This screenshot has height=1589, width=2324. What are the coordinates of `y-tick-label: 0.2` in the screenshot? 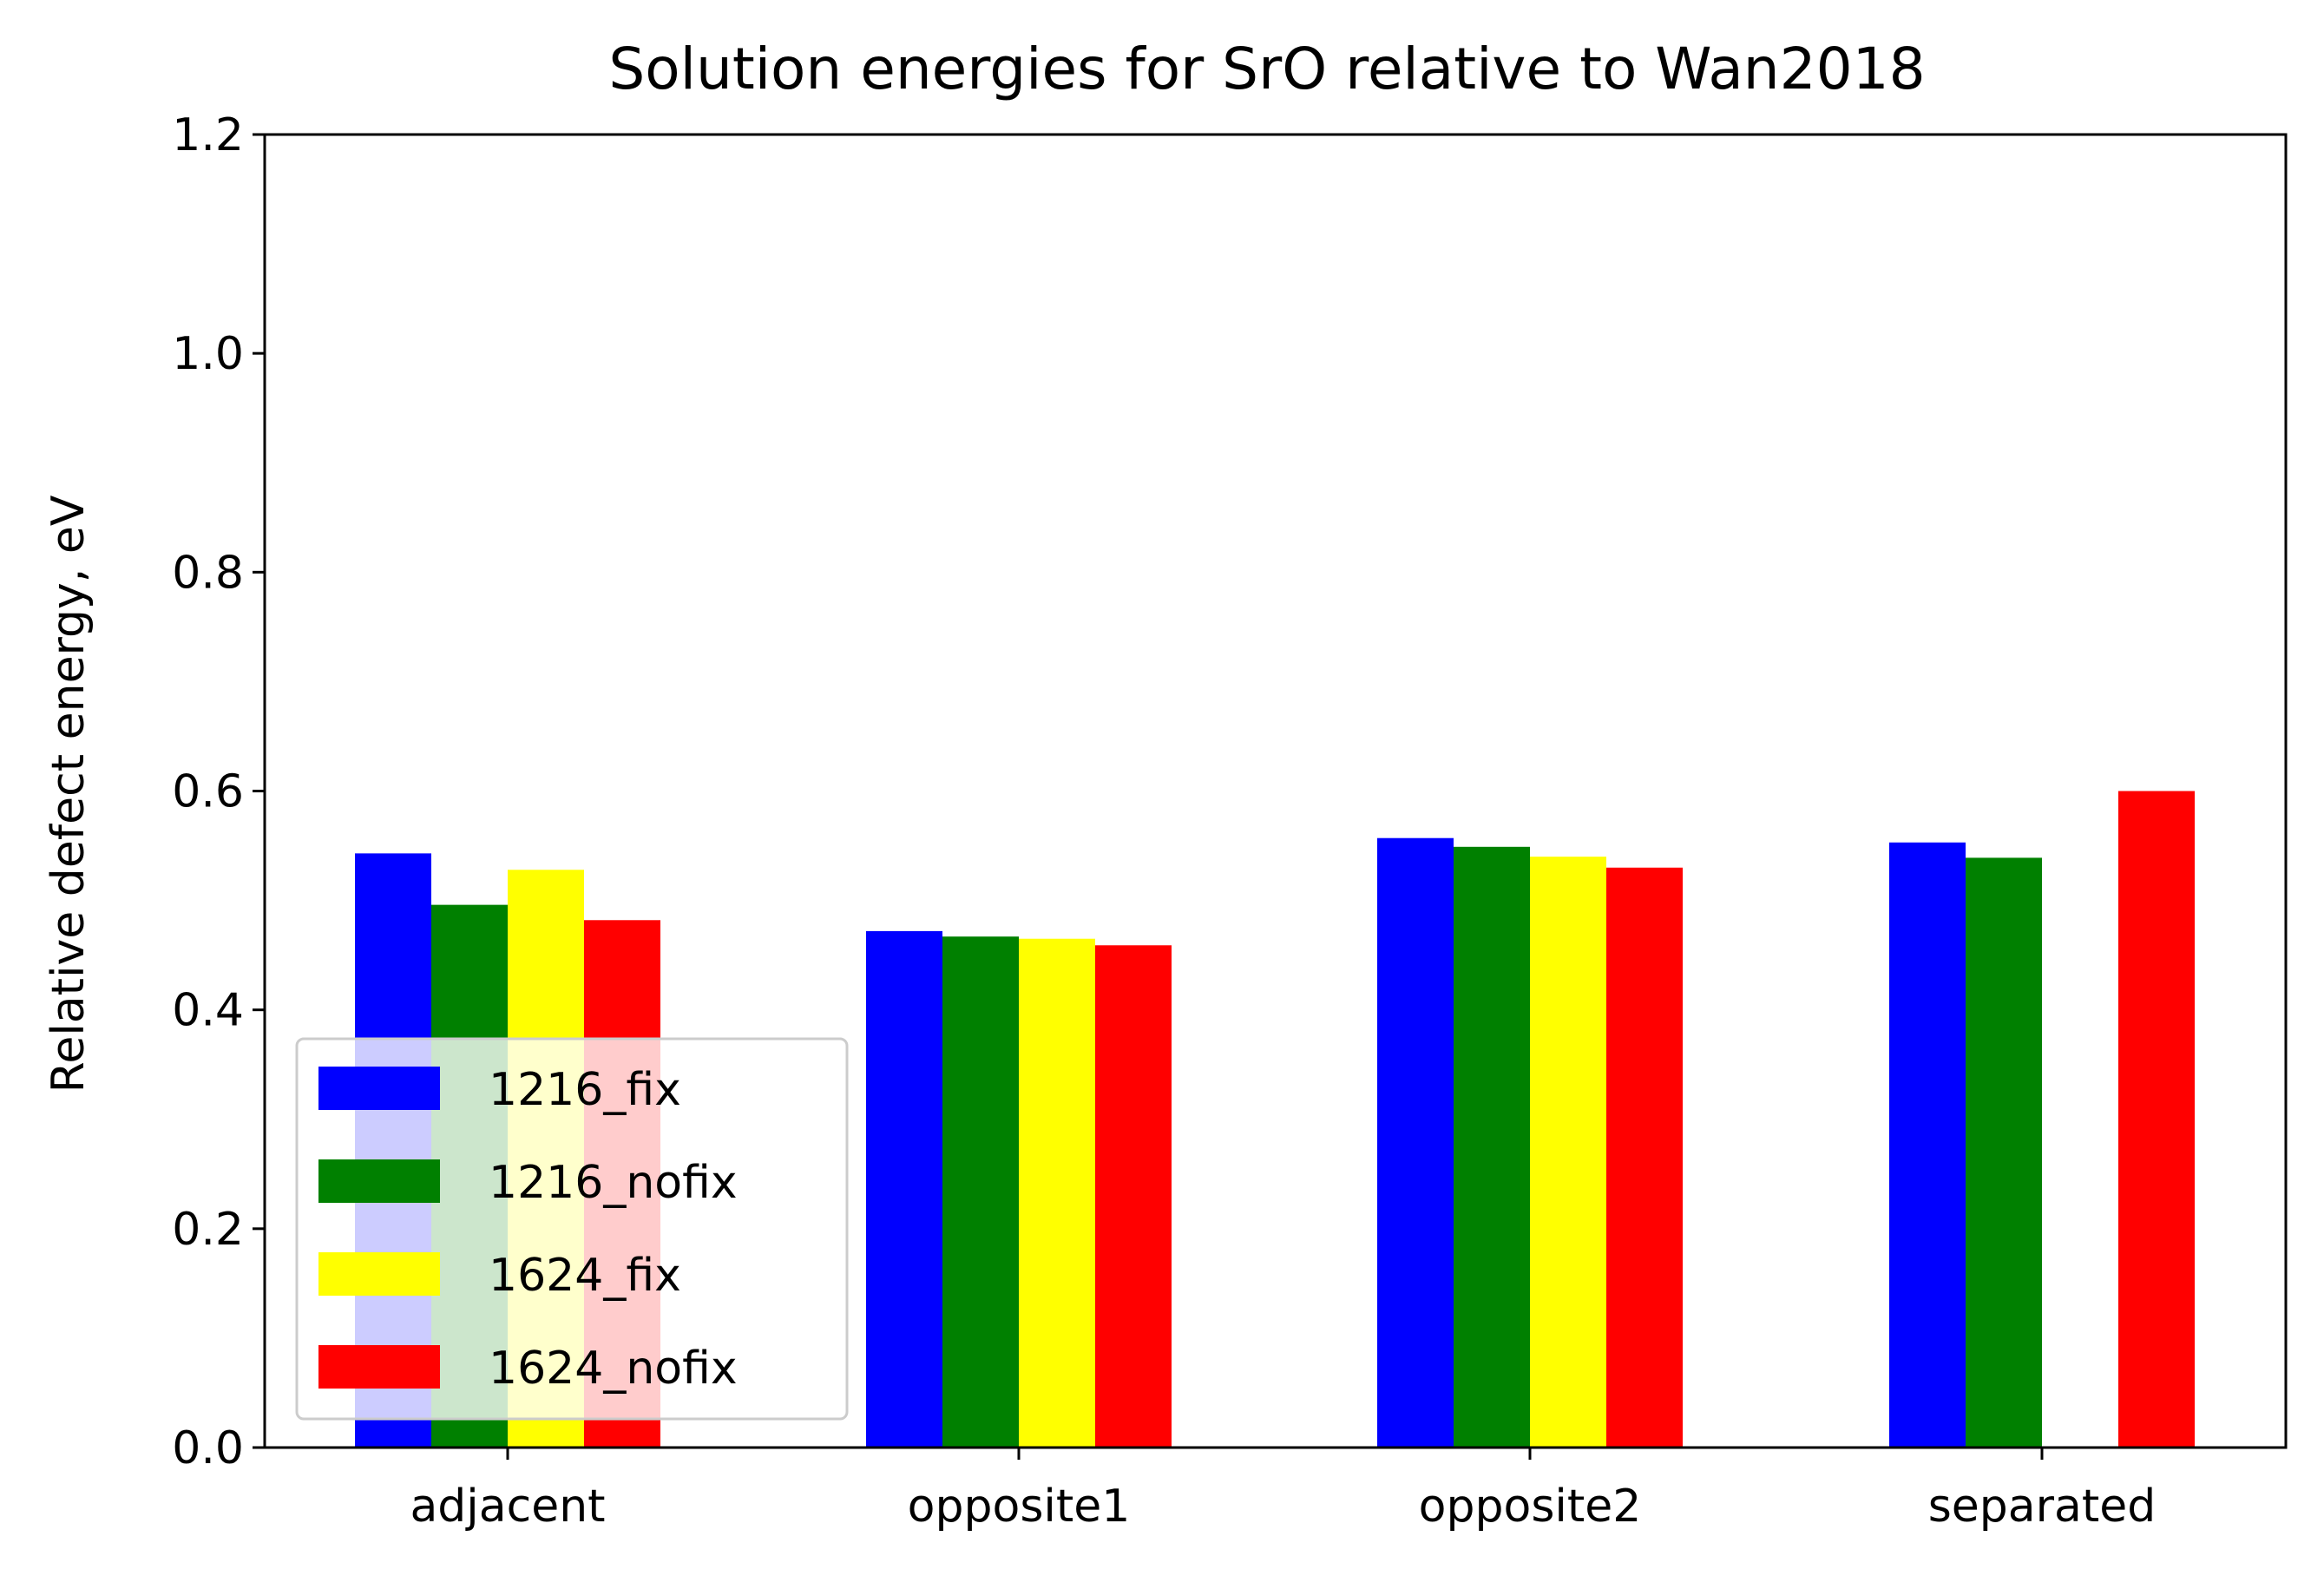 It's located at (208, 1230).